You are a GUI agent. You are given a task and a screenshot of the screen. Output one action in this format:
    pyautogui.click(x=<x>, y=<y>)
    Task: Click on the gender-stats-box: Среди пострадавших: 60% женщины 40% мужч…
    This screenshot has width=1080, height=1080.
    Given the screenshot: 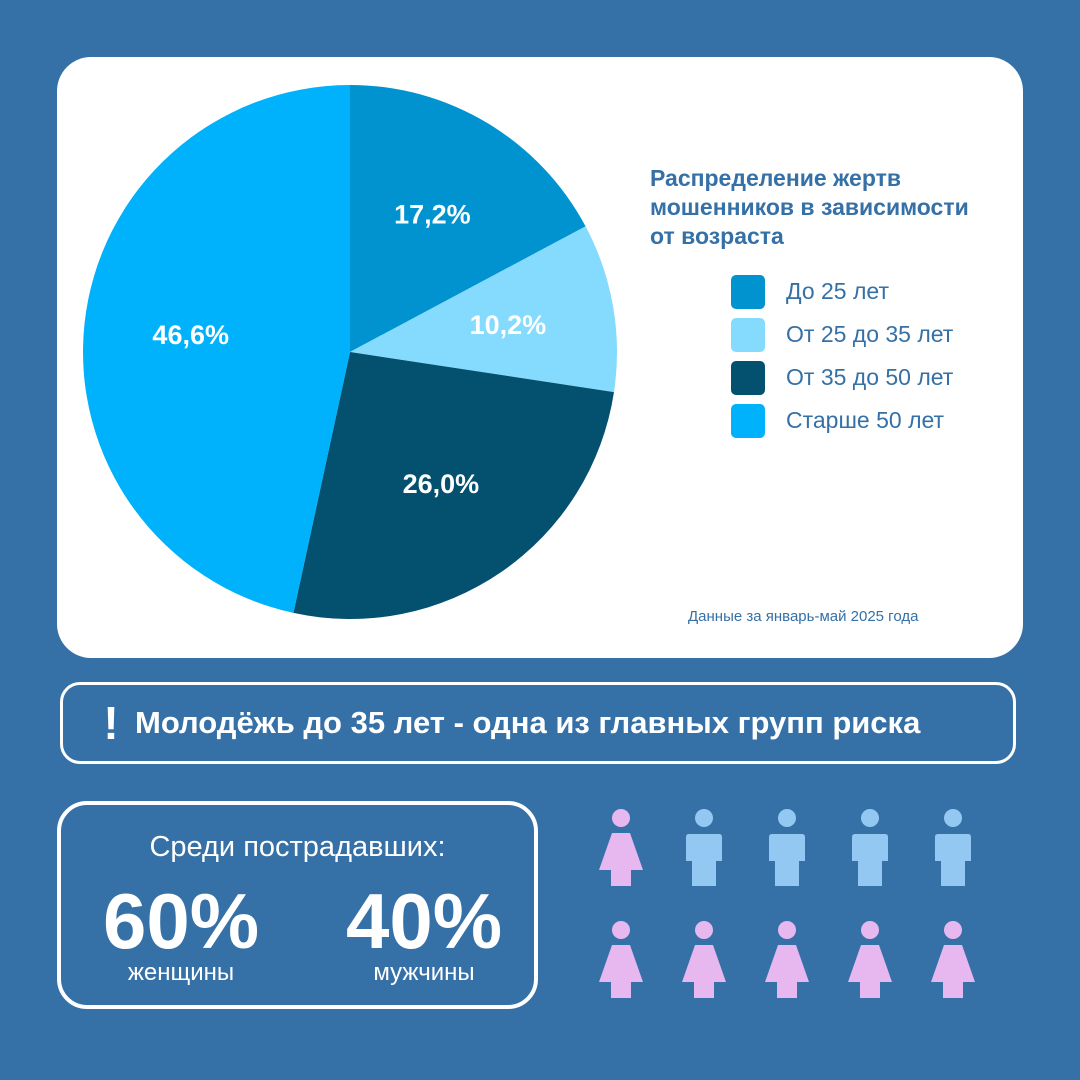 What is the action you would take?
    pyautogui.click(x=297, y=905)
    